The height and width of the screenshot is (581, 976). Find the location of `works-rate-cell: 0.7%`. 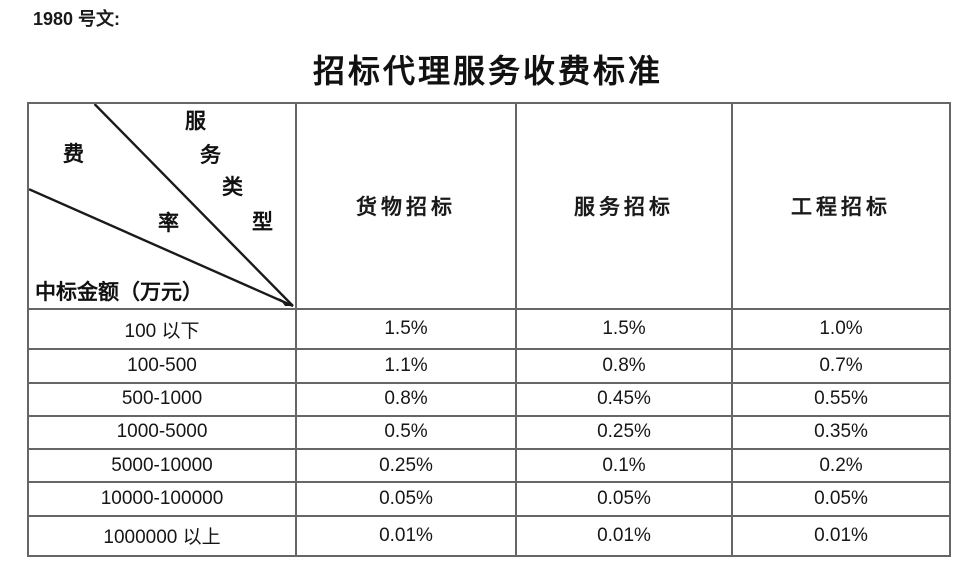

works-rate-cell: 0.7% is located at coordinates (841, 366).